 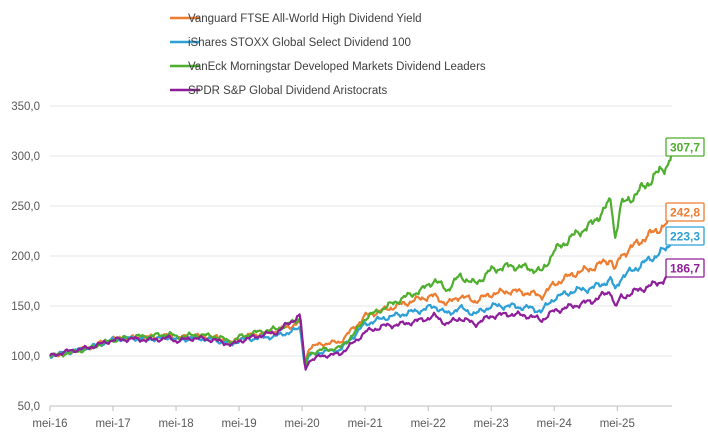 I want to click on legend-label: iShares STOXX Global Select Dividend 100, so click(x=299, y=43).